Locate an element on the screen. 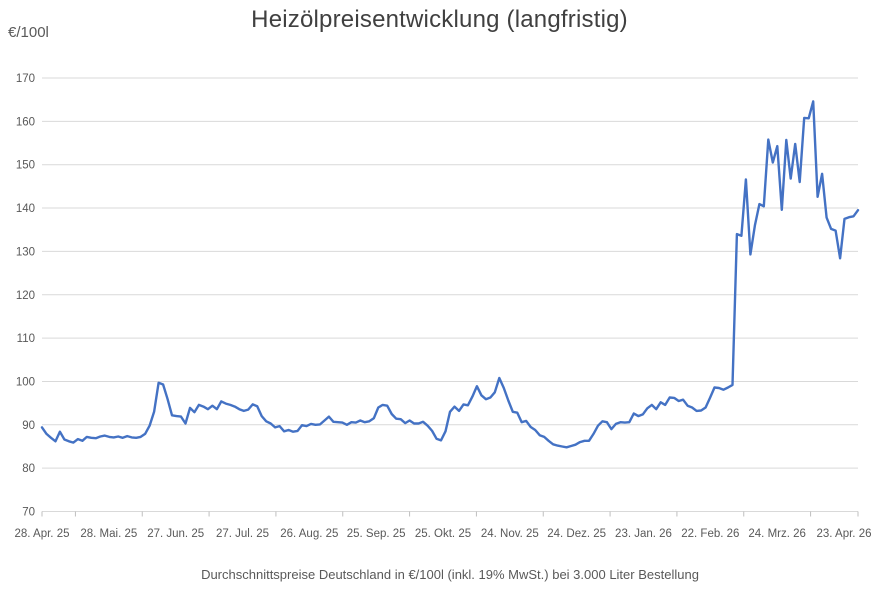  y-axis-tick-label: 120 is located at coordinates (25, 296).